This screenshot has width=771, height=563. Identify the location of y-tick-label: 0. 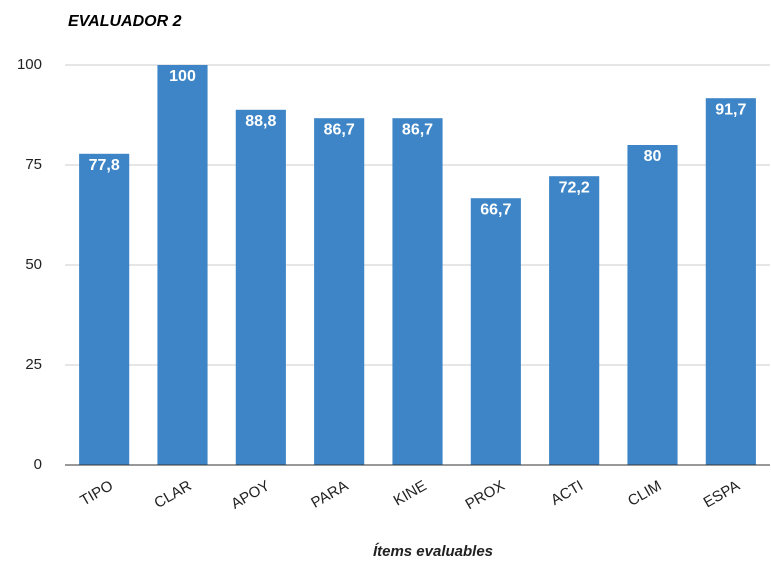
(38, 464).